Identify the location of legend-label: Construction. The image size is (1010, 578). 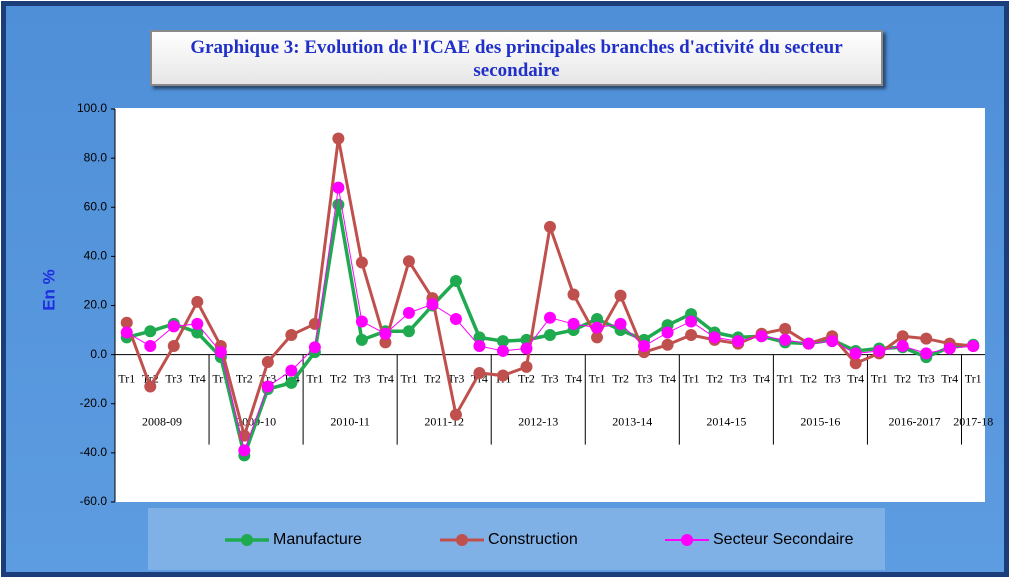
(533, 539).